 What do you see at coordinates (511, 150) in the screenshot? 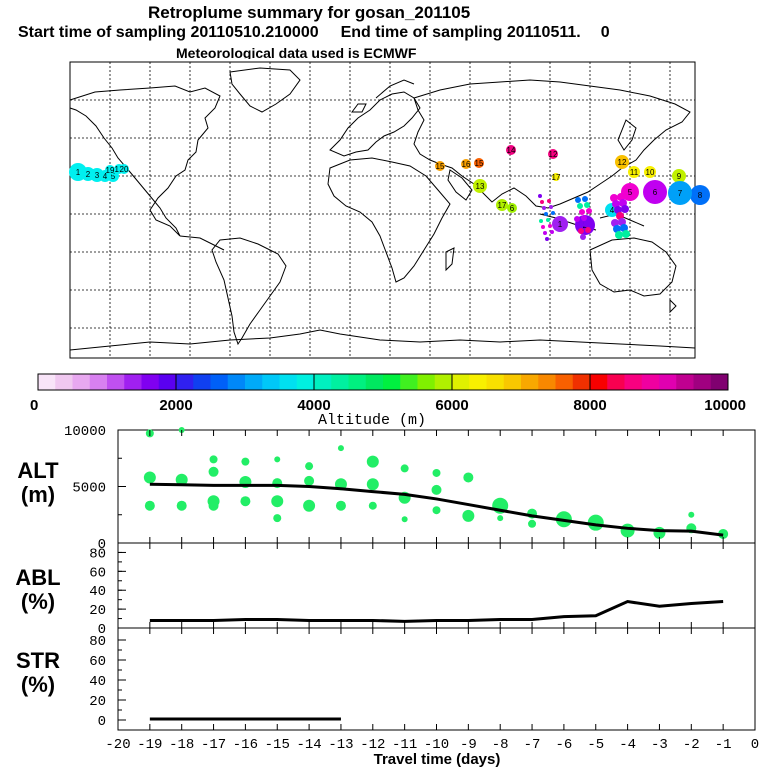
I see `trajectory-marker: 14` at bounding box center [511, 150].